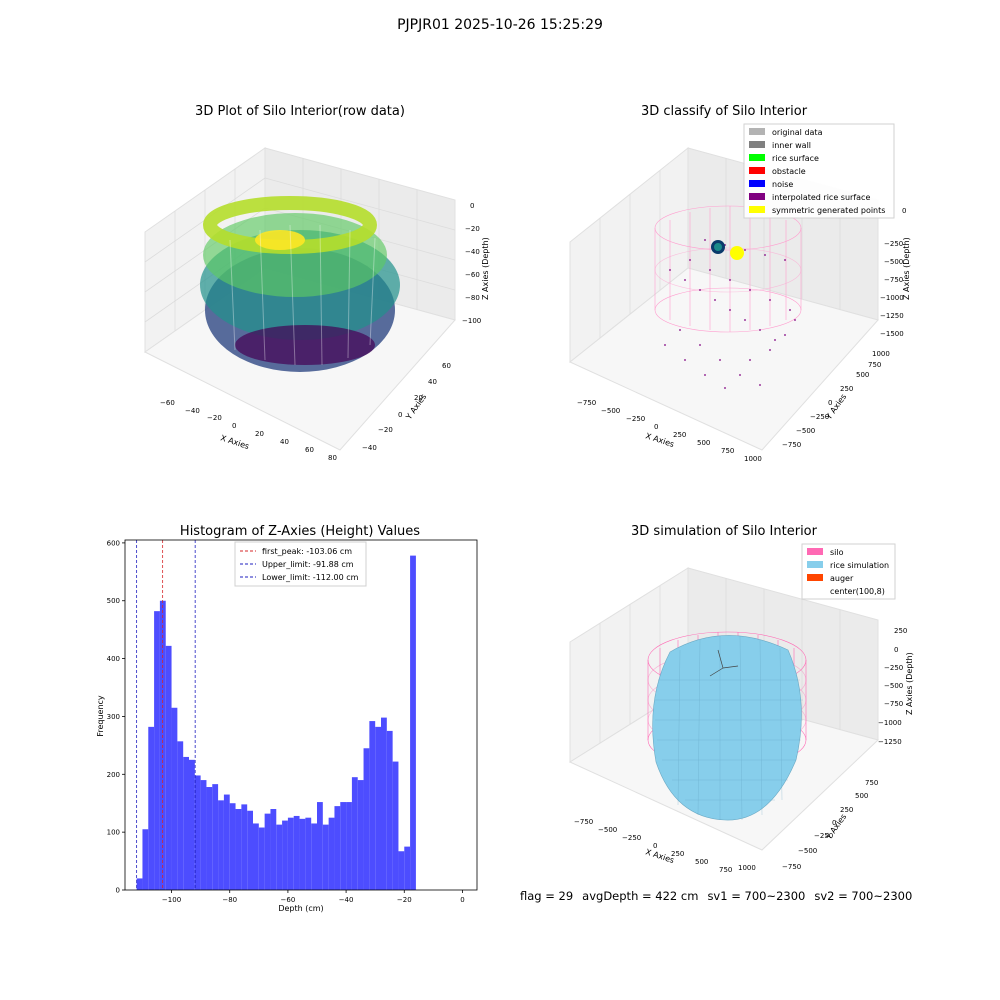  I want to click on simulation-y-tick: 500, so click(861, 796).